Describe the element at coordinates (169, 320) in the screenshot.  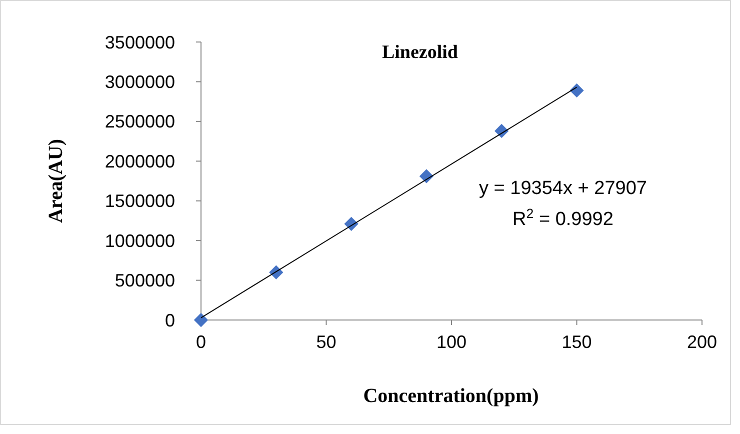
I see `y-tick-label: 0` at that location.